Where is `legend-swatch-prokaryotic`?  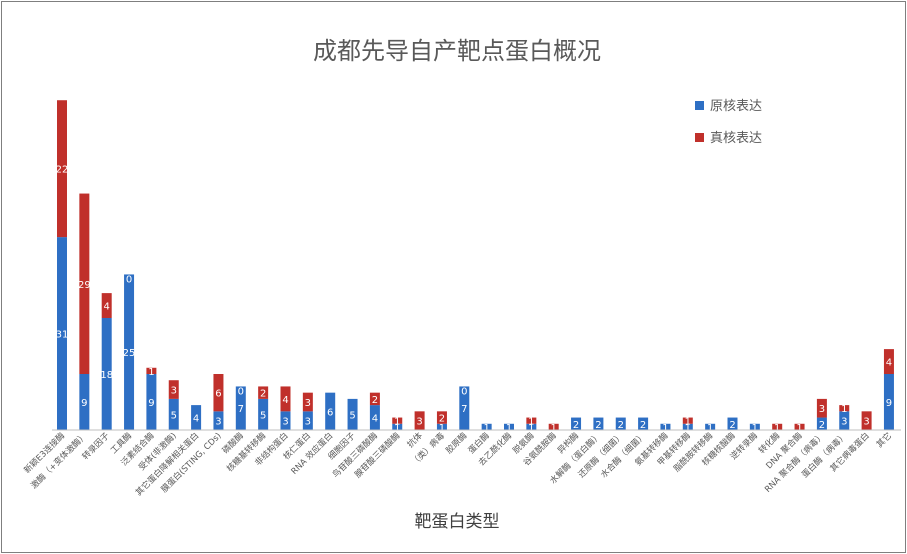 legend-swatch-prokaryotic is located at coordinates (699, 105).